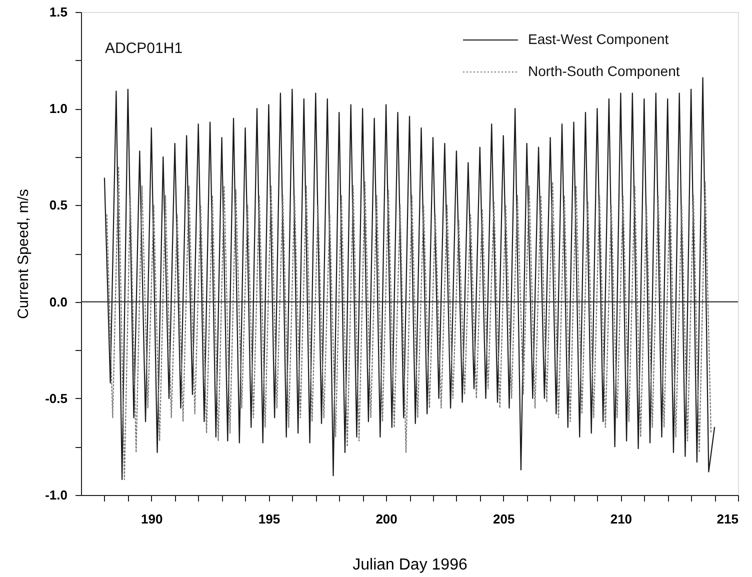  Describe the element at coordinates (387, 519) in the screenshot. I see `x-tick-label: 200` at that location.